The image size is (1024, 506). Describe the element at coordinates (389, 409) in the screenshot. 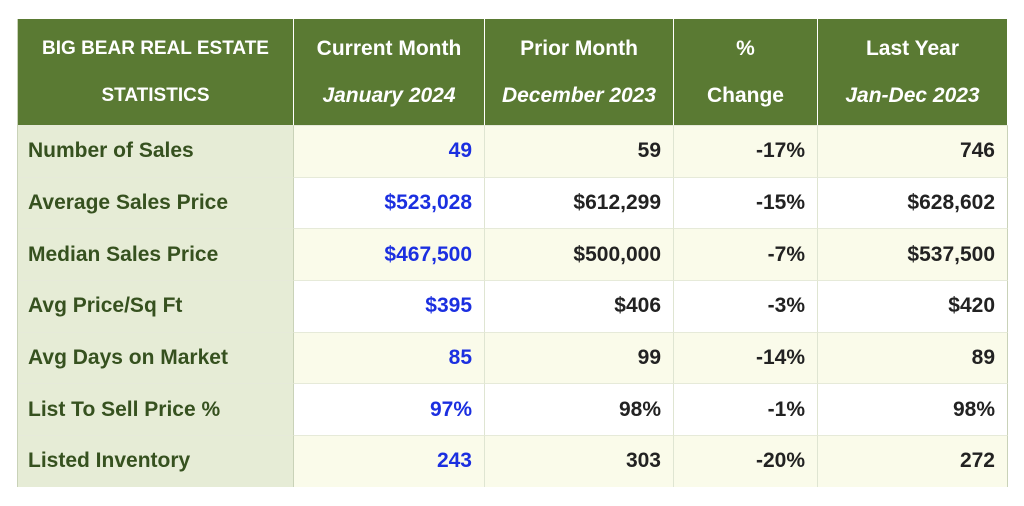

I see `current-month-value: 97%` at that location.